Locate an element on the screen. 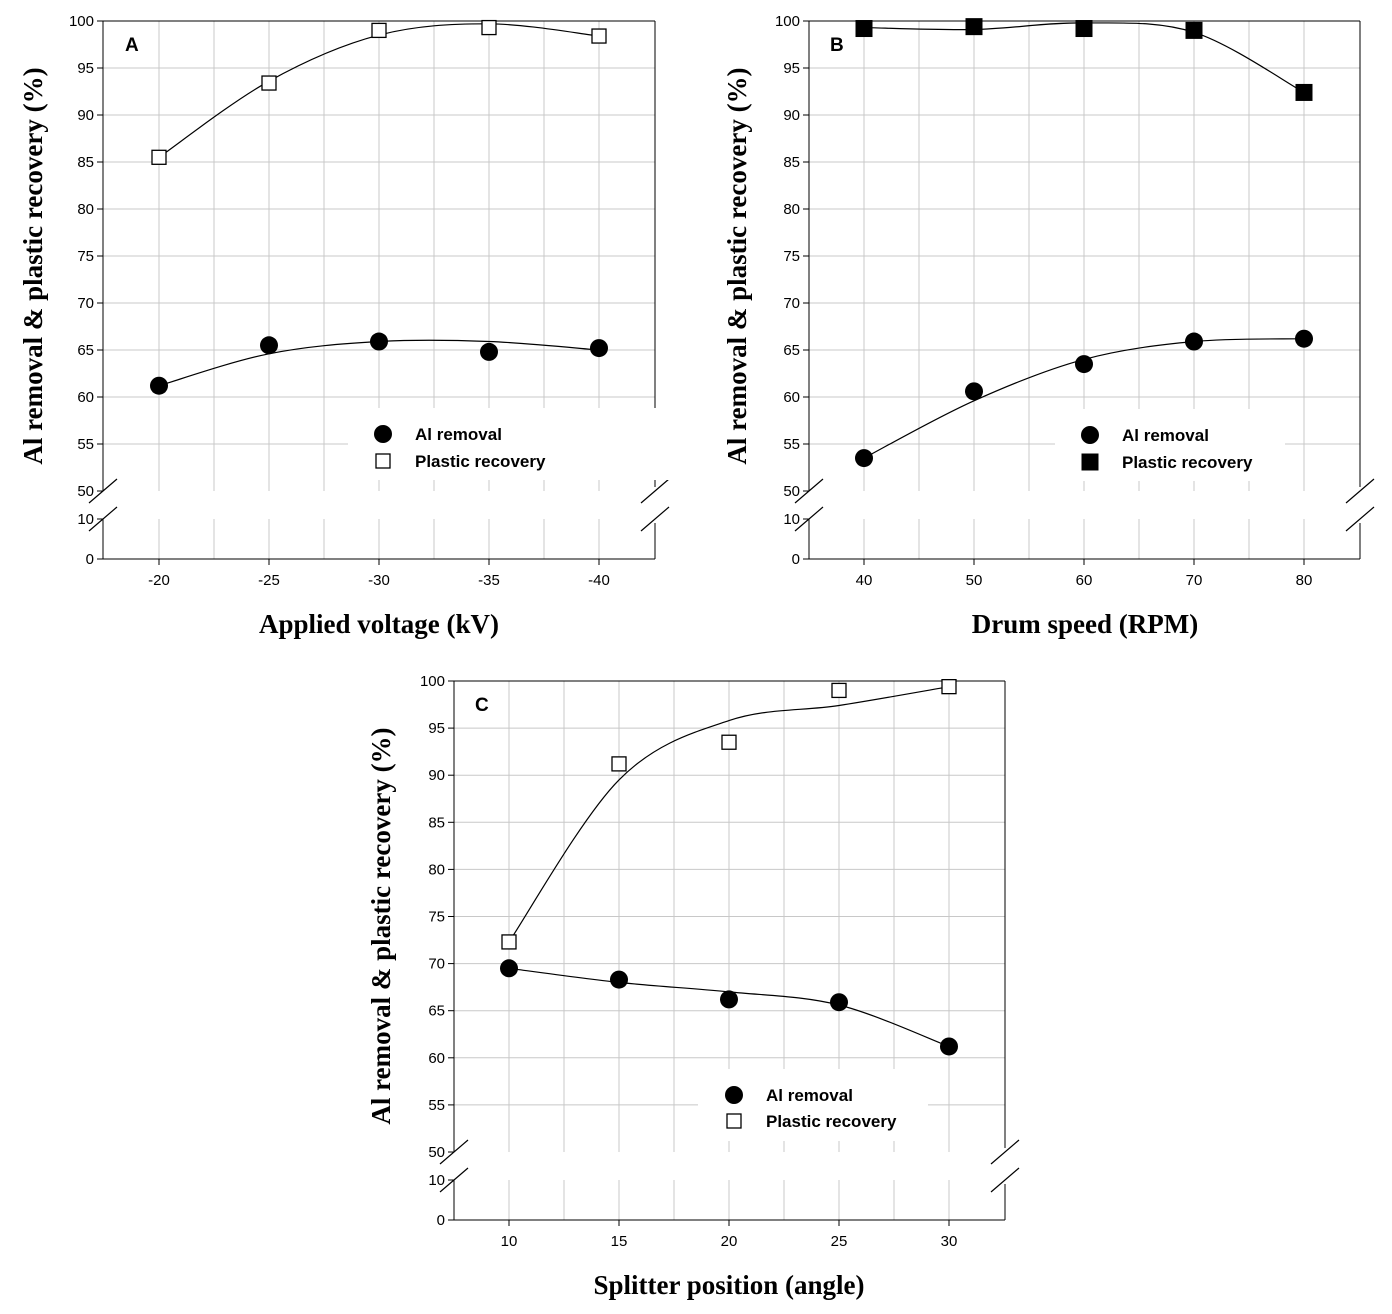  x-tick-label: -20 is located at coordinates (159, 580).